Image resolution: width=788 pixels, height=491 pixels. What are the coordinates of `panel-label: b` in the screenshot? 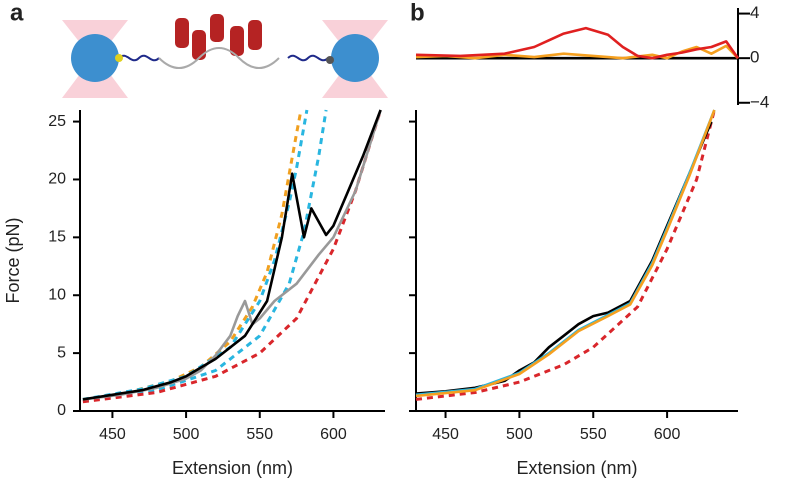 It's located at (417, 13).